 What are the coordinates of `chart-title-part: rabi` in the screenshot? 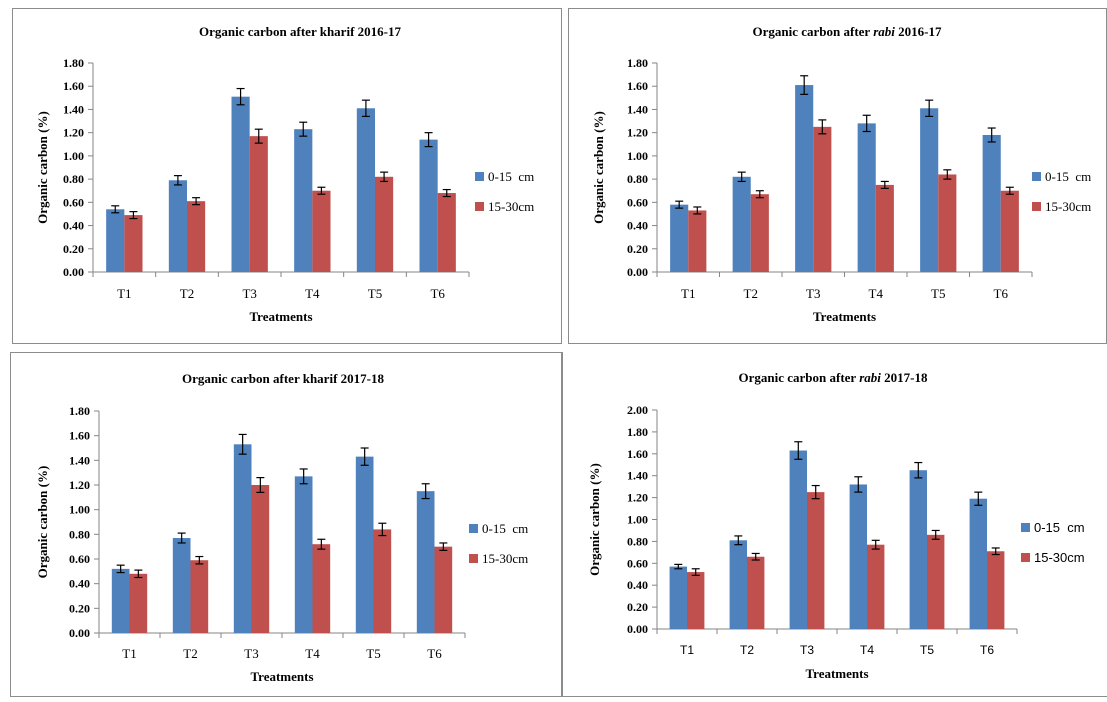 It's located at (884, 31).